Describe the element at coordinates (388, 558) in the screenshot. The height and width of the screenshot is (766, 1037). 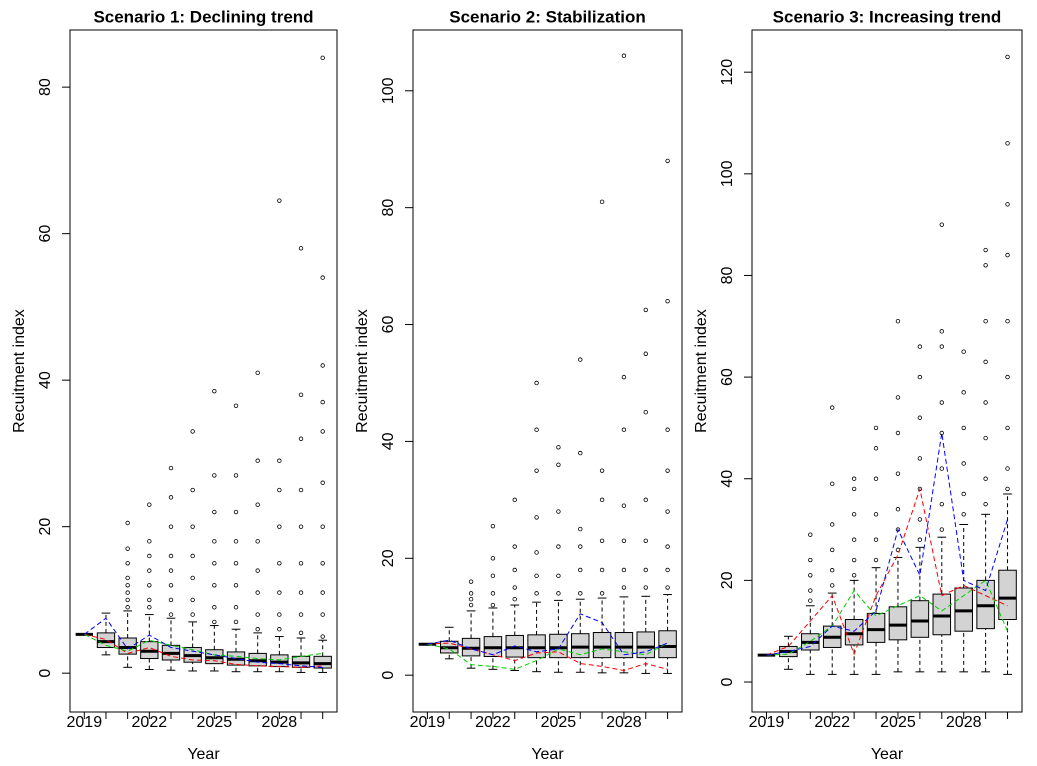
I see `y-tick-label: 20` at that location.